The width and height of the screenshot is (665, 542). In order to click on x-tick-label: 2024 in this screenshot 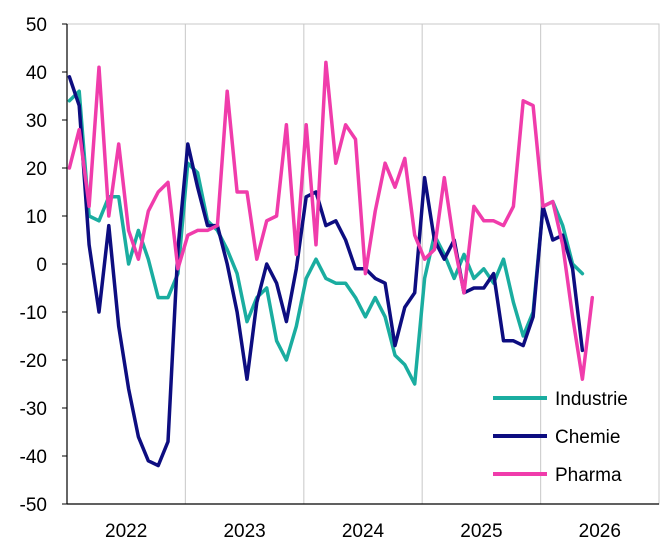, I will do `click(363, 531)`.